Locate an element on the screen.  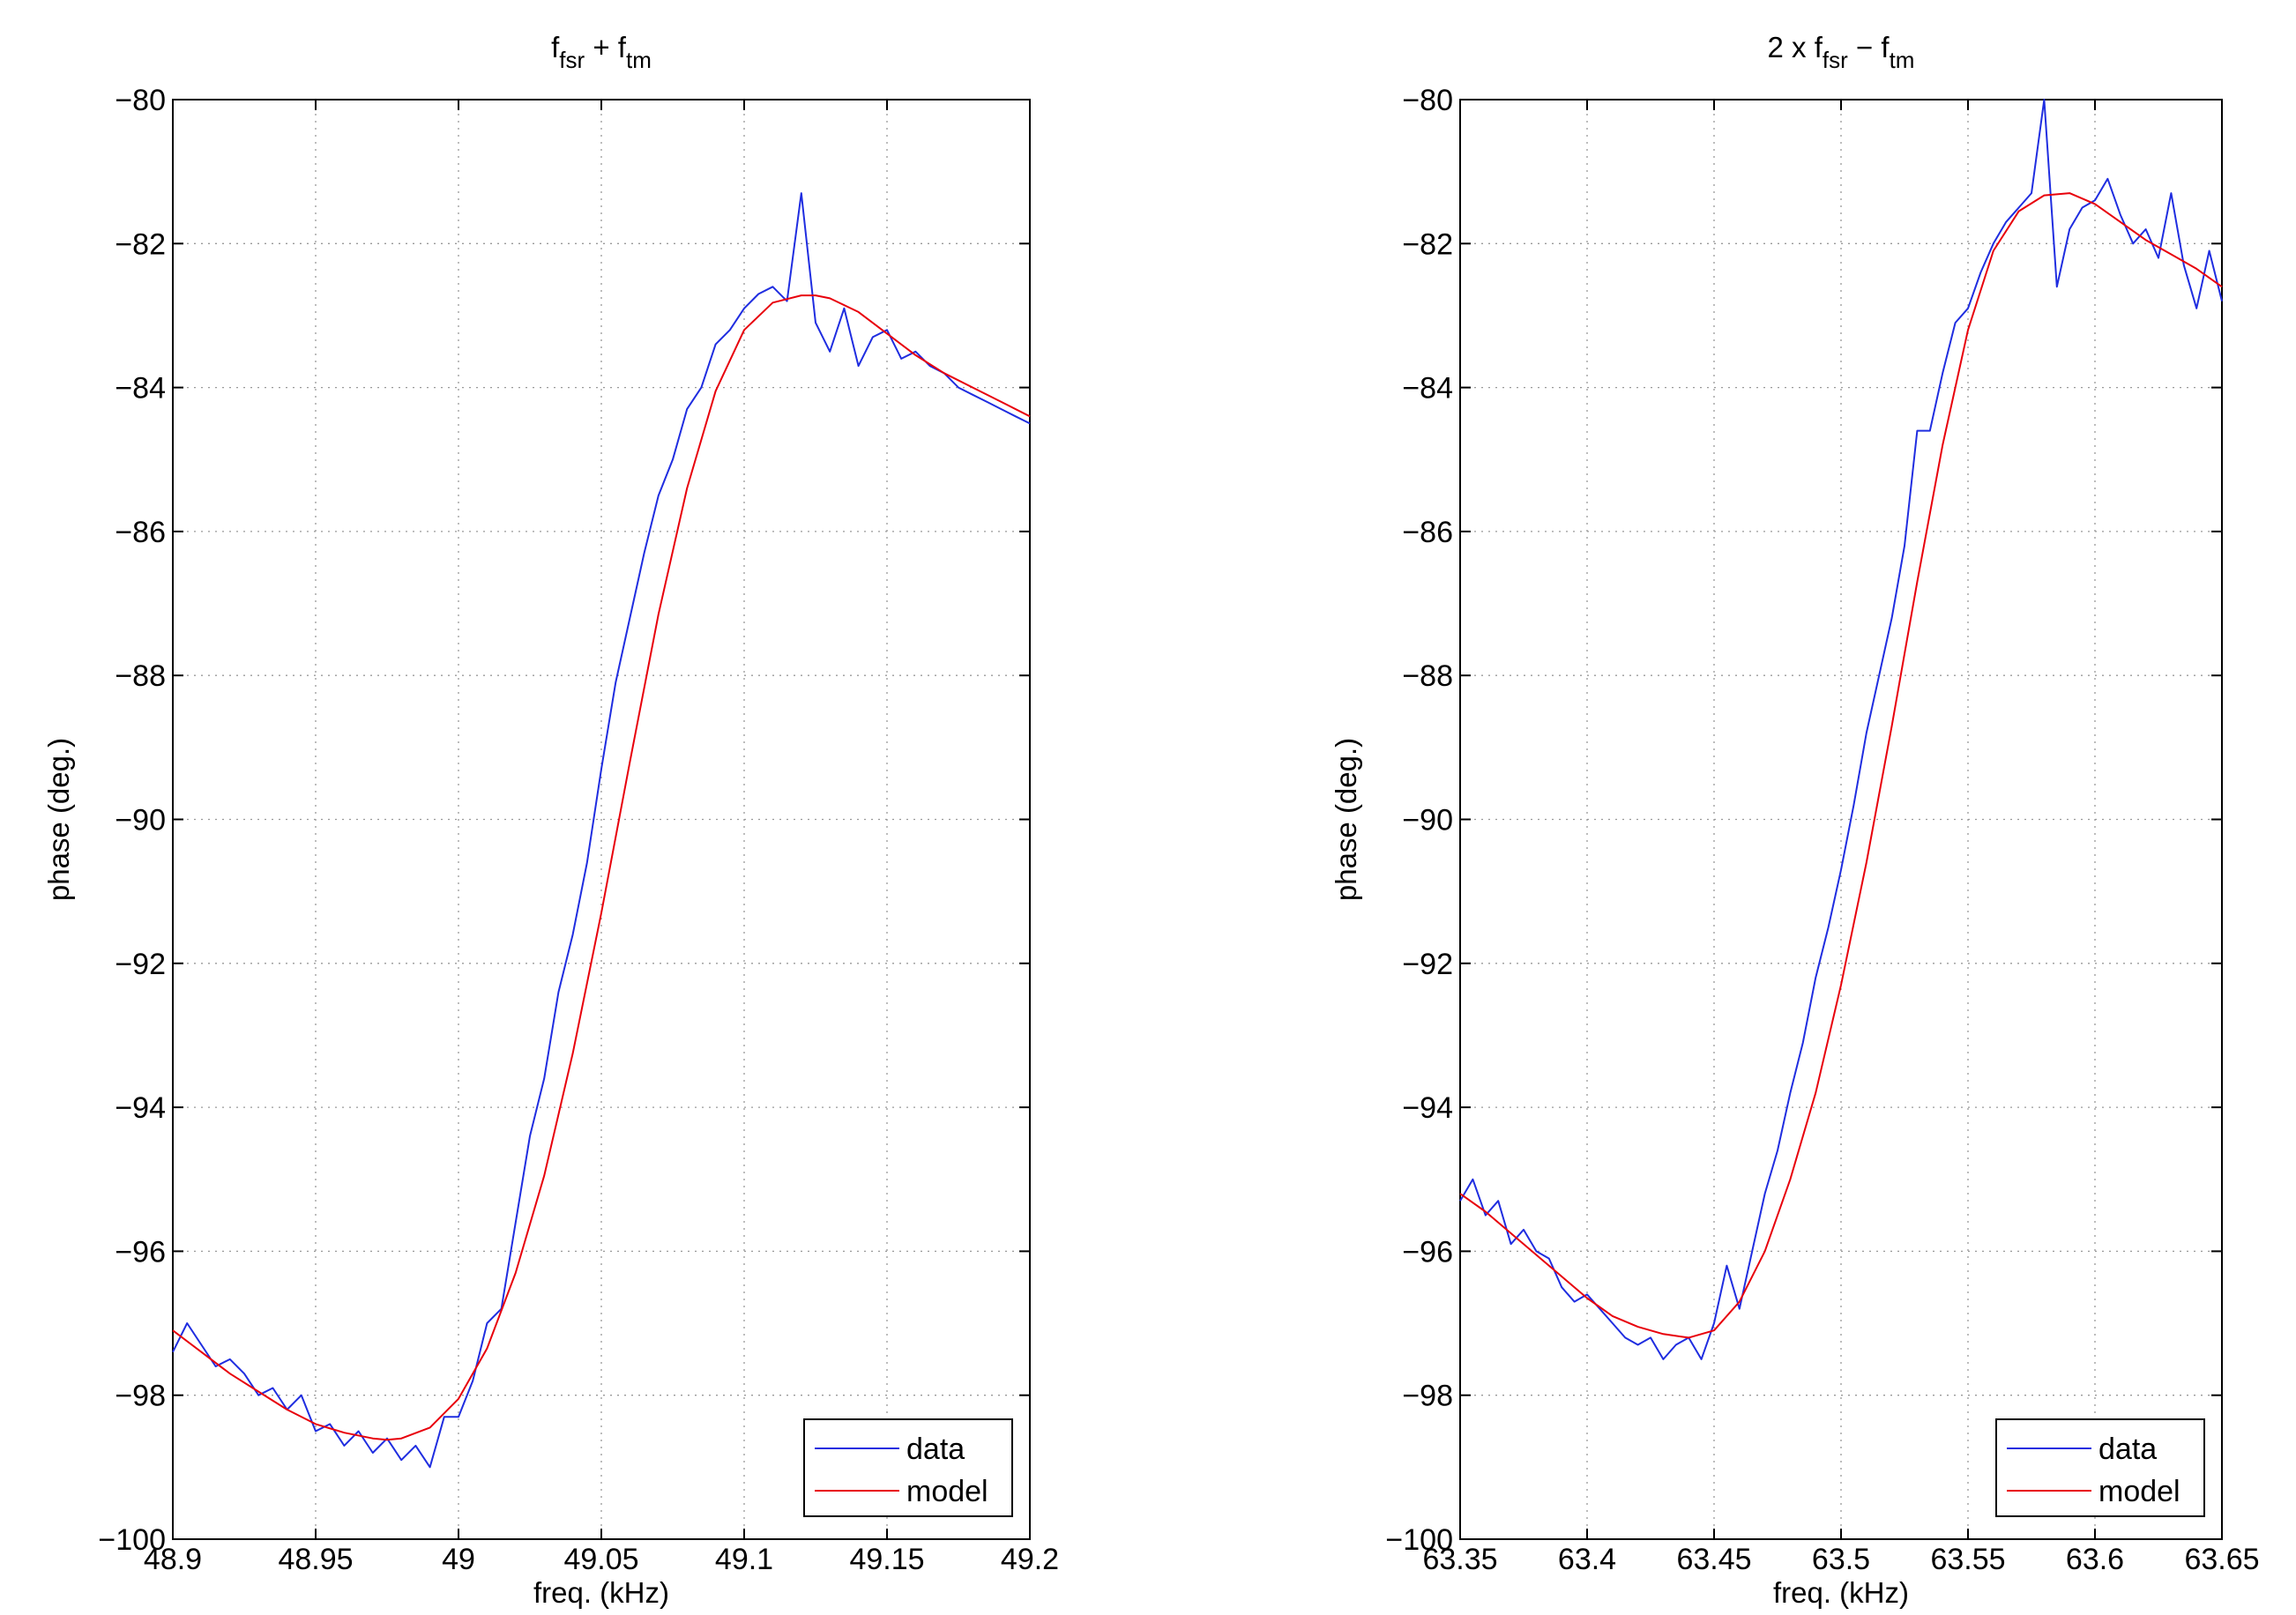
title-part: + f is located at coordinates (606, 47).